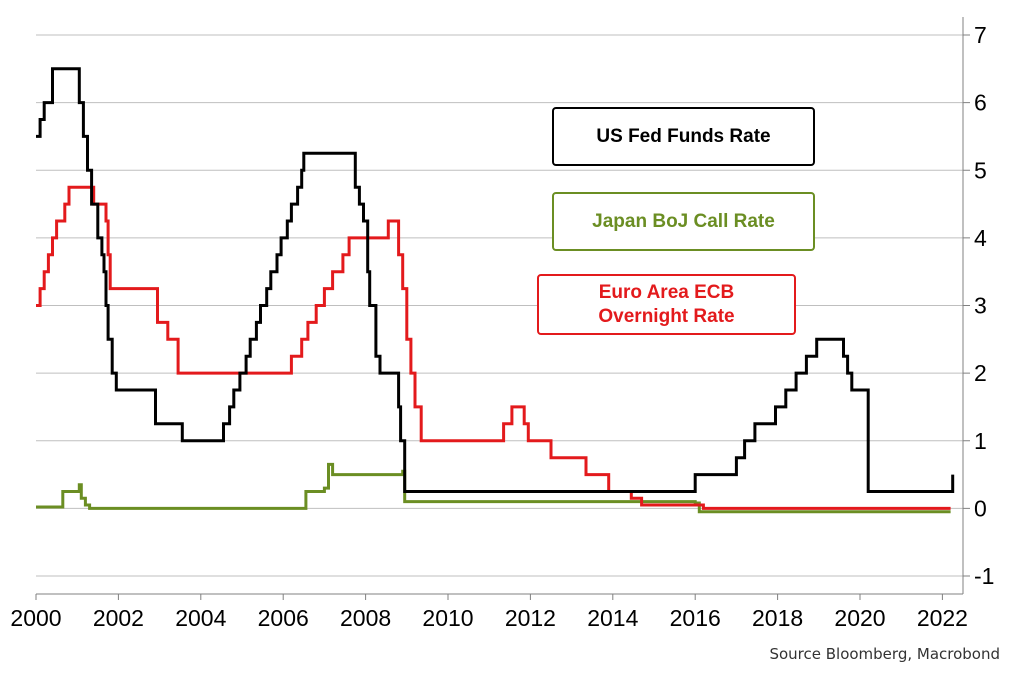 The width and height of the screenshot is (1024, 679). Describe the element at coordinates (980, 306) in the screenshot. I see `y-tick-label: 3` at that location.